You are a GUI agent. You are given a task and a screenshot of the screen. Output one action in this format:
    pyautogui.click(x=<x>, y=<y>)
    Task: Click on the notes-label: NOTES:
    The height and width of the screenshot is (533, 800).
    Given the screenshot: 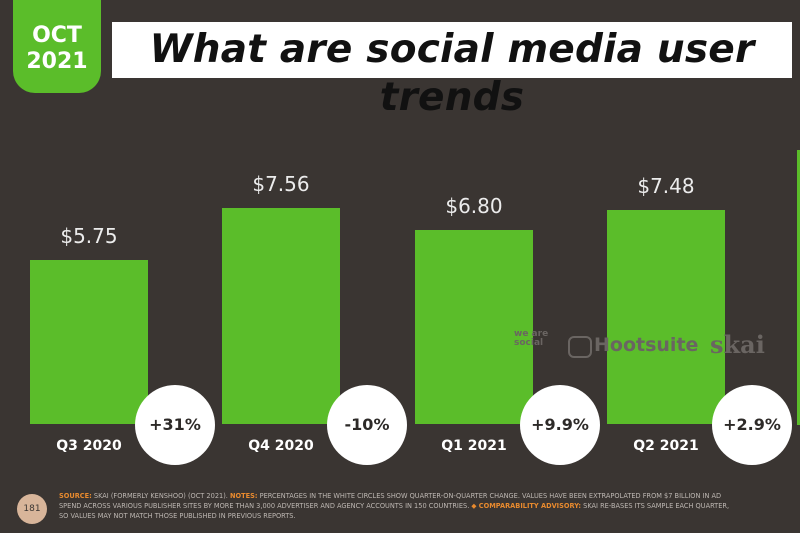 What is the action you would take?
    pyautogui.click(x=244, y=496)
    